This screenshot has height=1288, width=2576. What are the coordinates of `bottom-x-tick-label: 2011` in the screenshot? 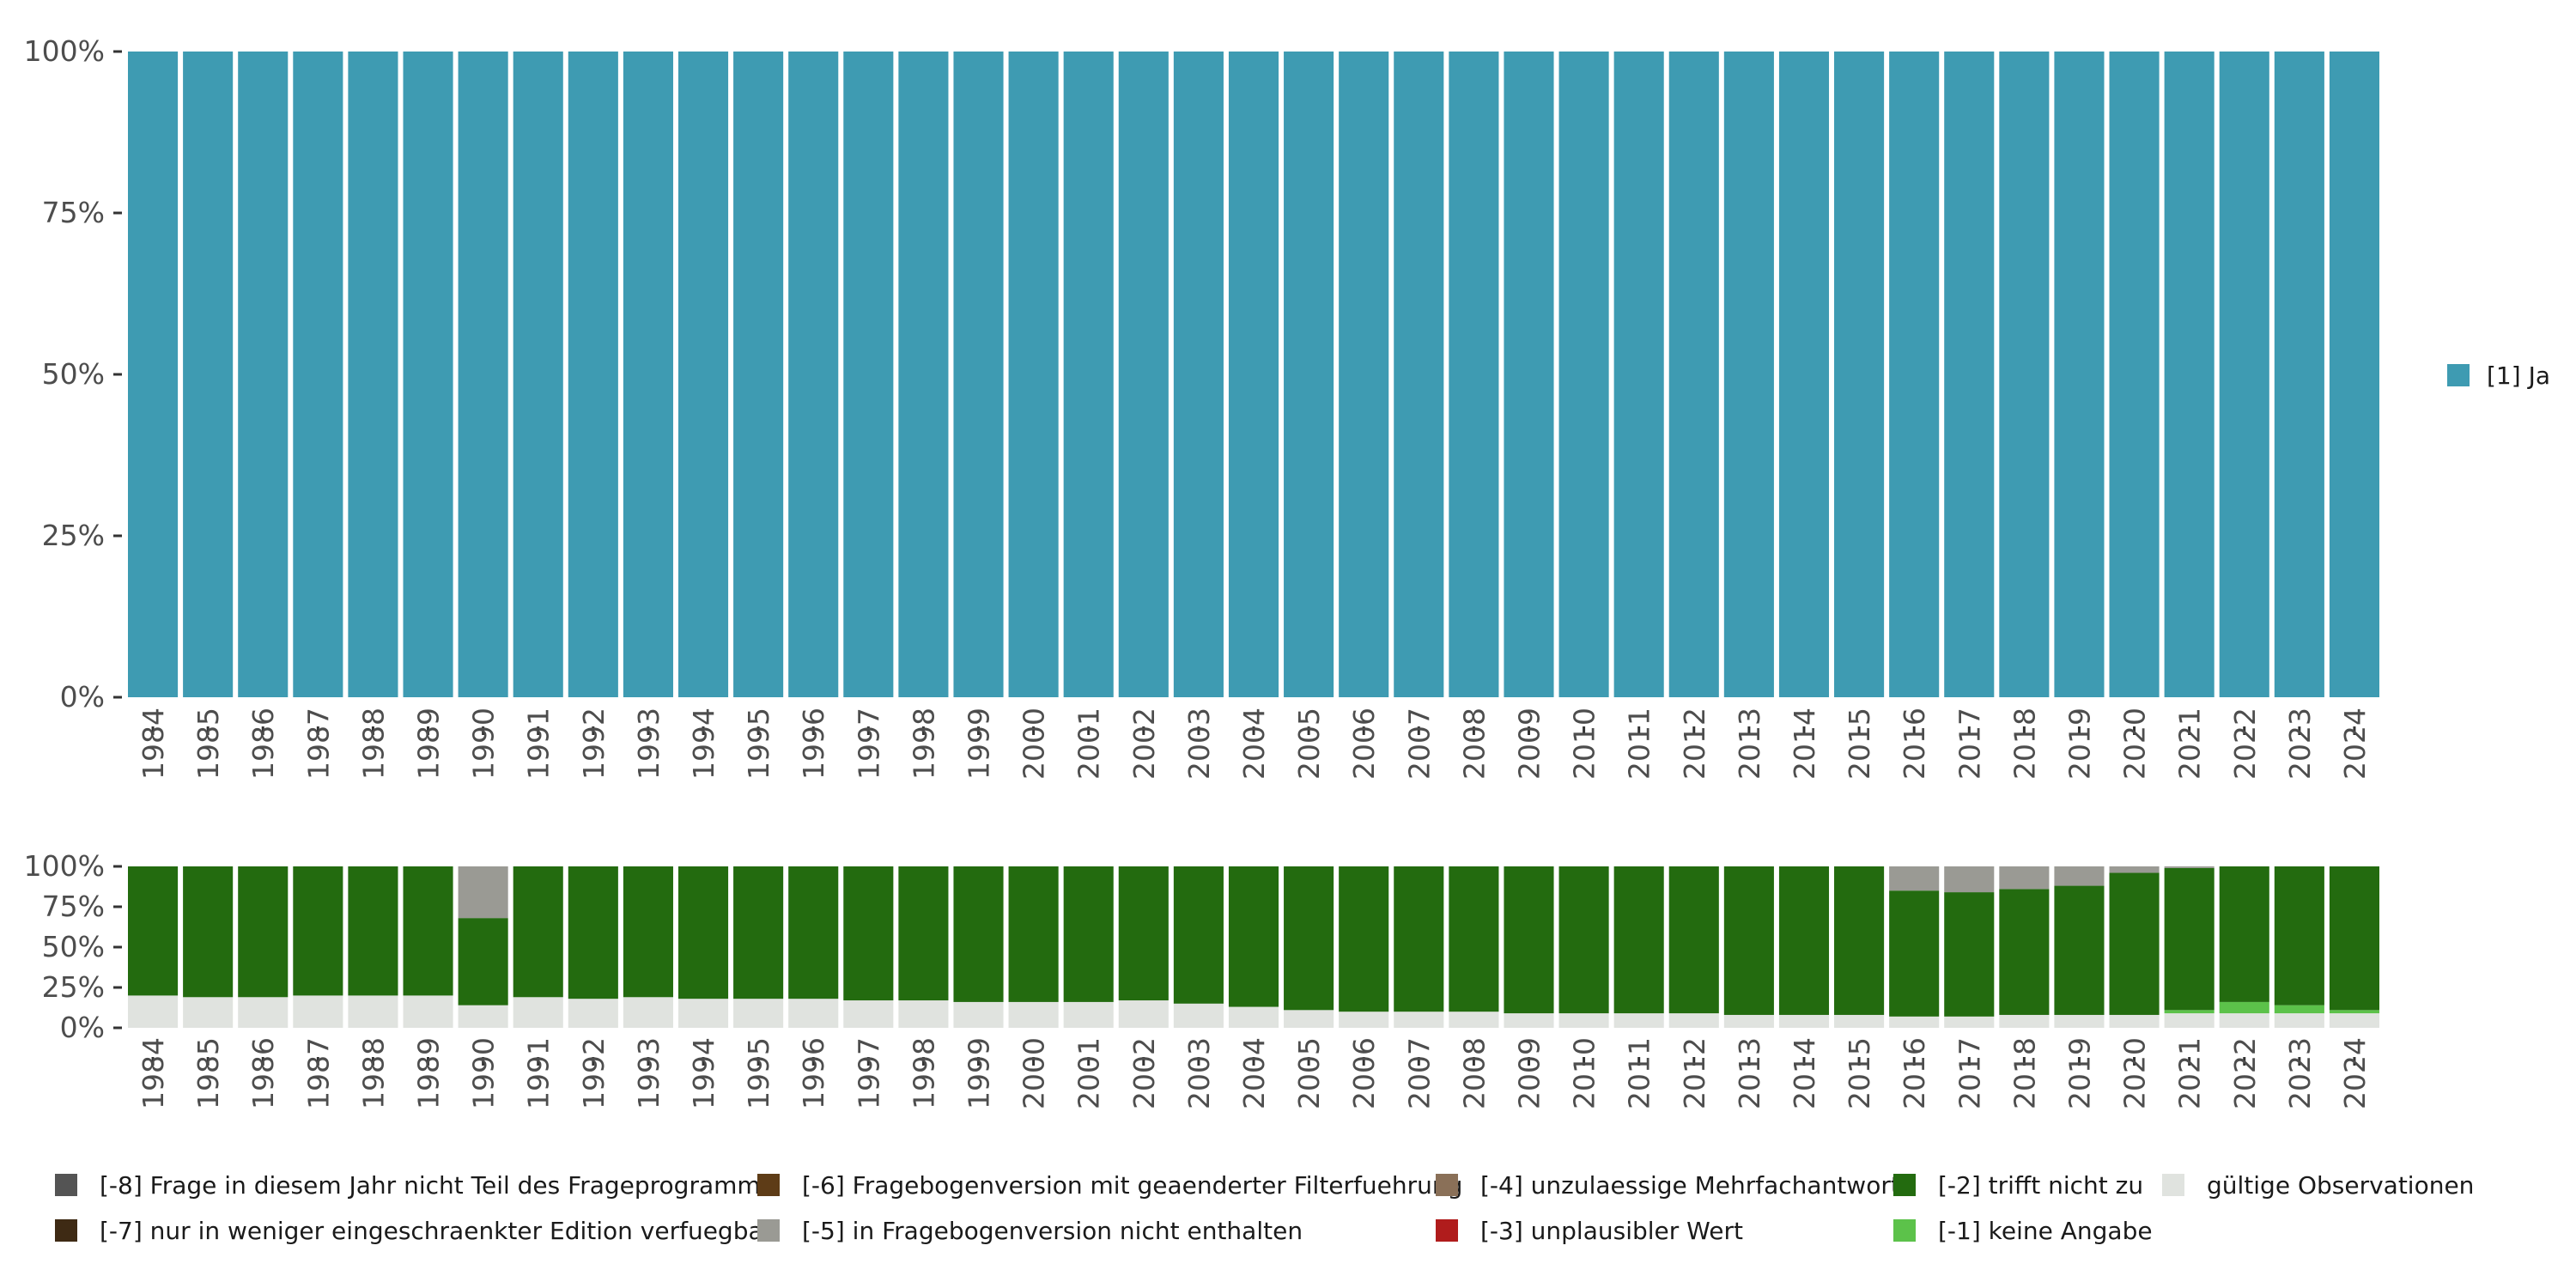 It's located at (1639, 1073).